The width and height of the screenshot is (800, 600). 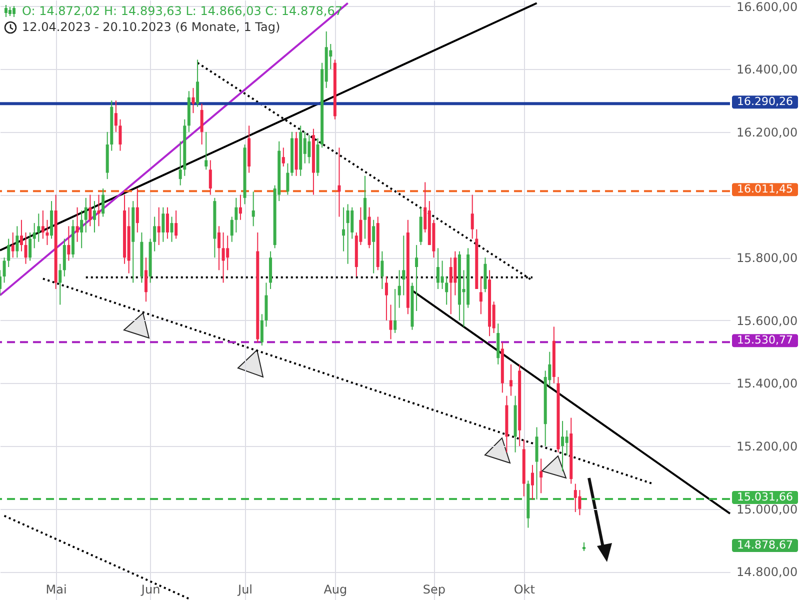 What do you see at coordinates (765, 101) in the screenshot?
I see `ref-line-label: 16.290,26` at bounding box center [765, 101].